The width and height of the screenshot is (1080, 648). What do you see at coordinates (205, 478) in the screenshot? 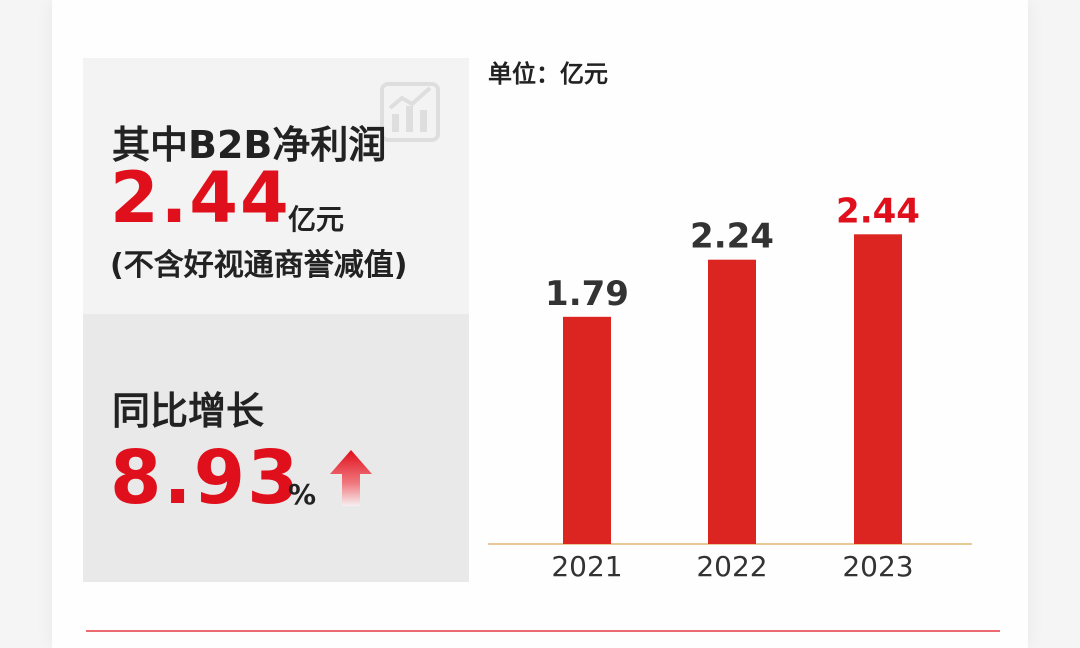
I see `growth-value: 8.93` at bounding box center [205, 478].